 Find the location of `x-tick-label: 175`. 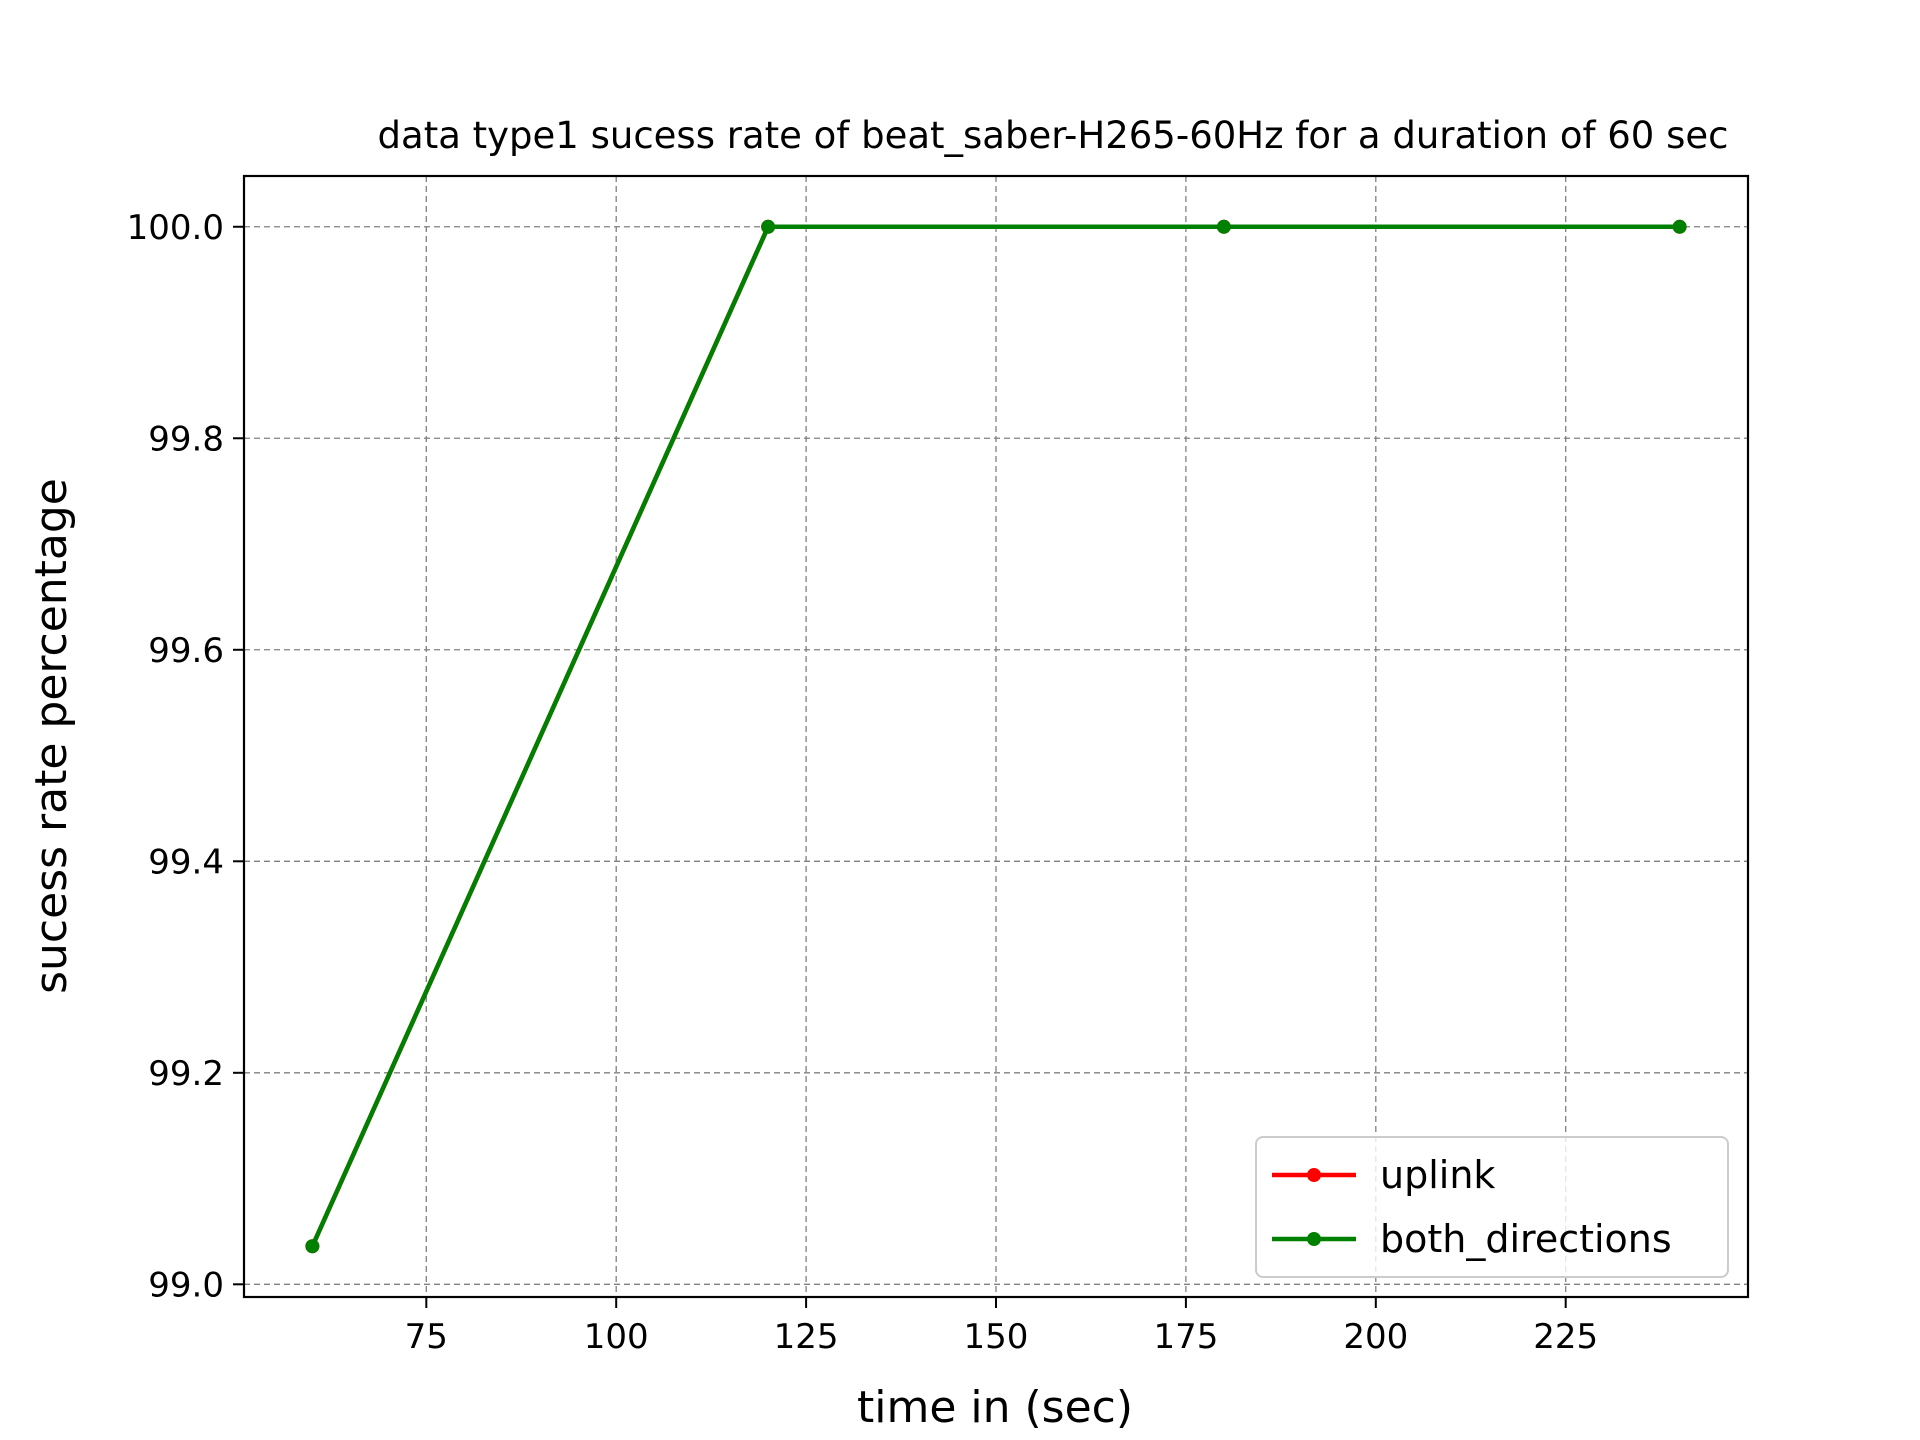

x-tick-label: 175 is located at coordinates (1185, 1337).